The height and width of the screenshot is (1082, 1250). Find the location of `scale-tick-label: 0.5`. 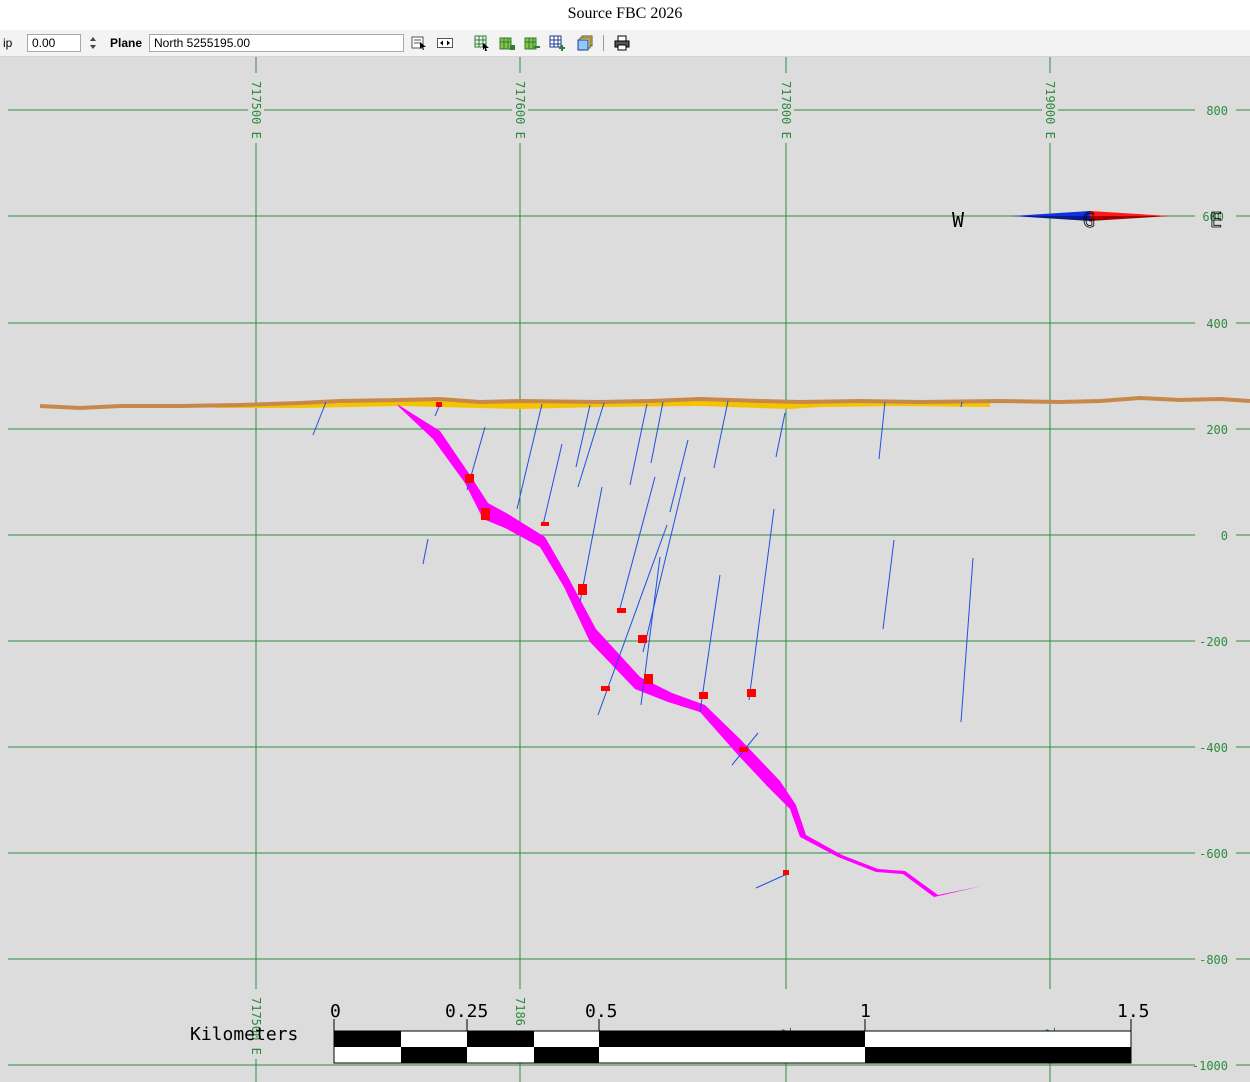

scale-tick-label: 0.5 is located at coordinates (601, 1011).